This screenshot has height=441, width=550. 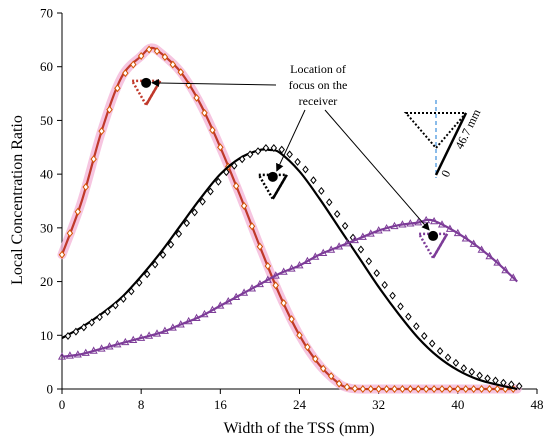 I want to click on y-tick-label: 40, so click(x=46, y=174).